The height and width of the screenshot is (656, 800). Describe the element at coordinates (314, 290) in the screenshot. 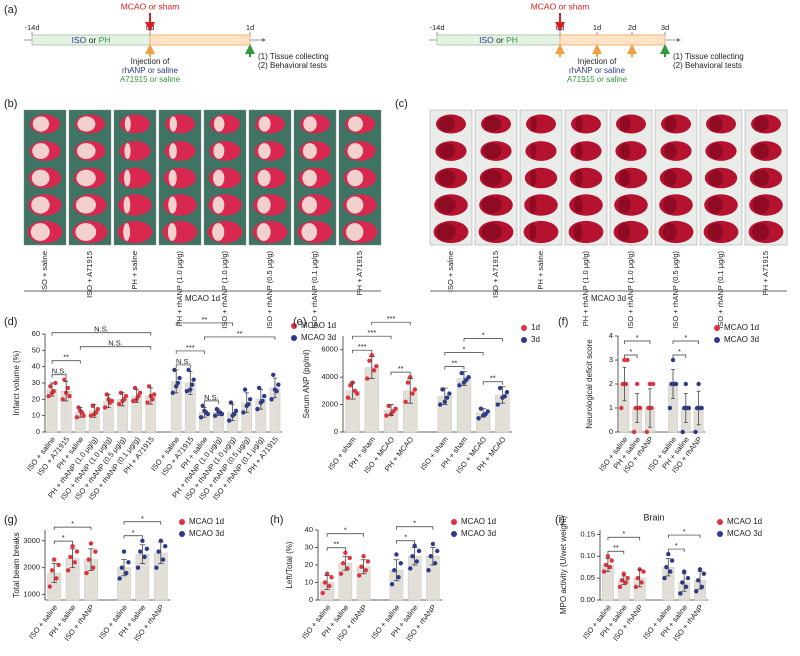

I see `column-label: ISO + rhANP (0.1 μg/g)` at that location.